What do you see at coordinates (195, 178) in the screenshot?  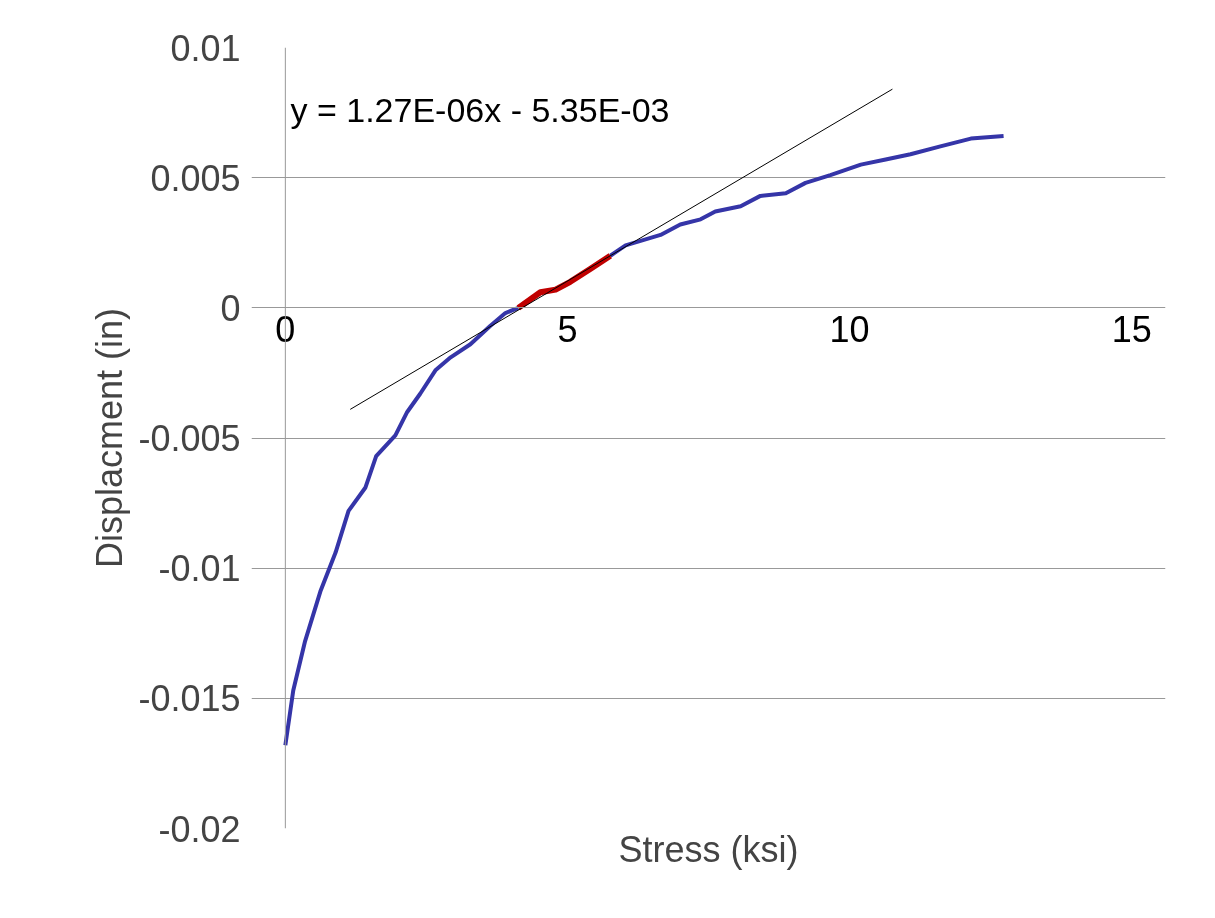 I see `y-tick-label: 0.005` at bounding box center [195, 178].